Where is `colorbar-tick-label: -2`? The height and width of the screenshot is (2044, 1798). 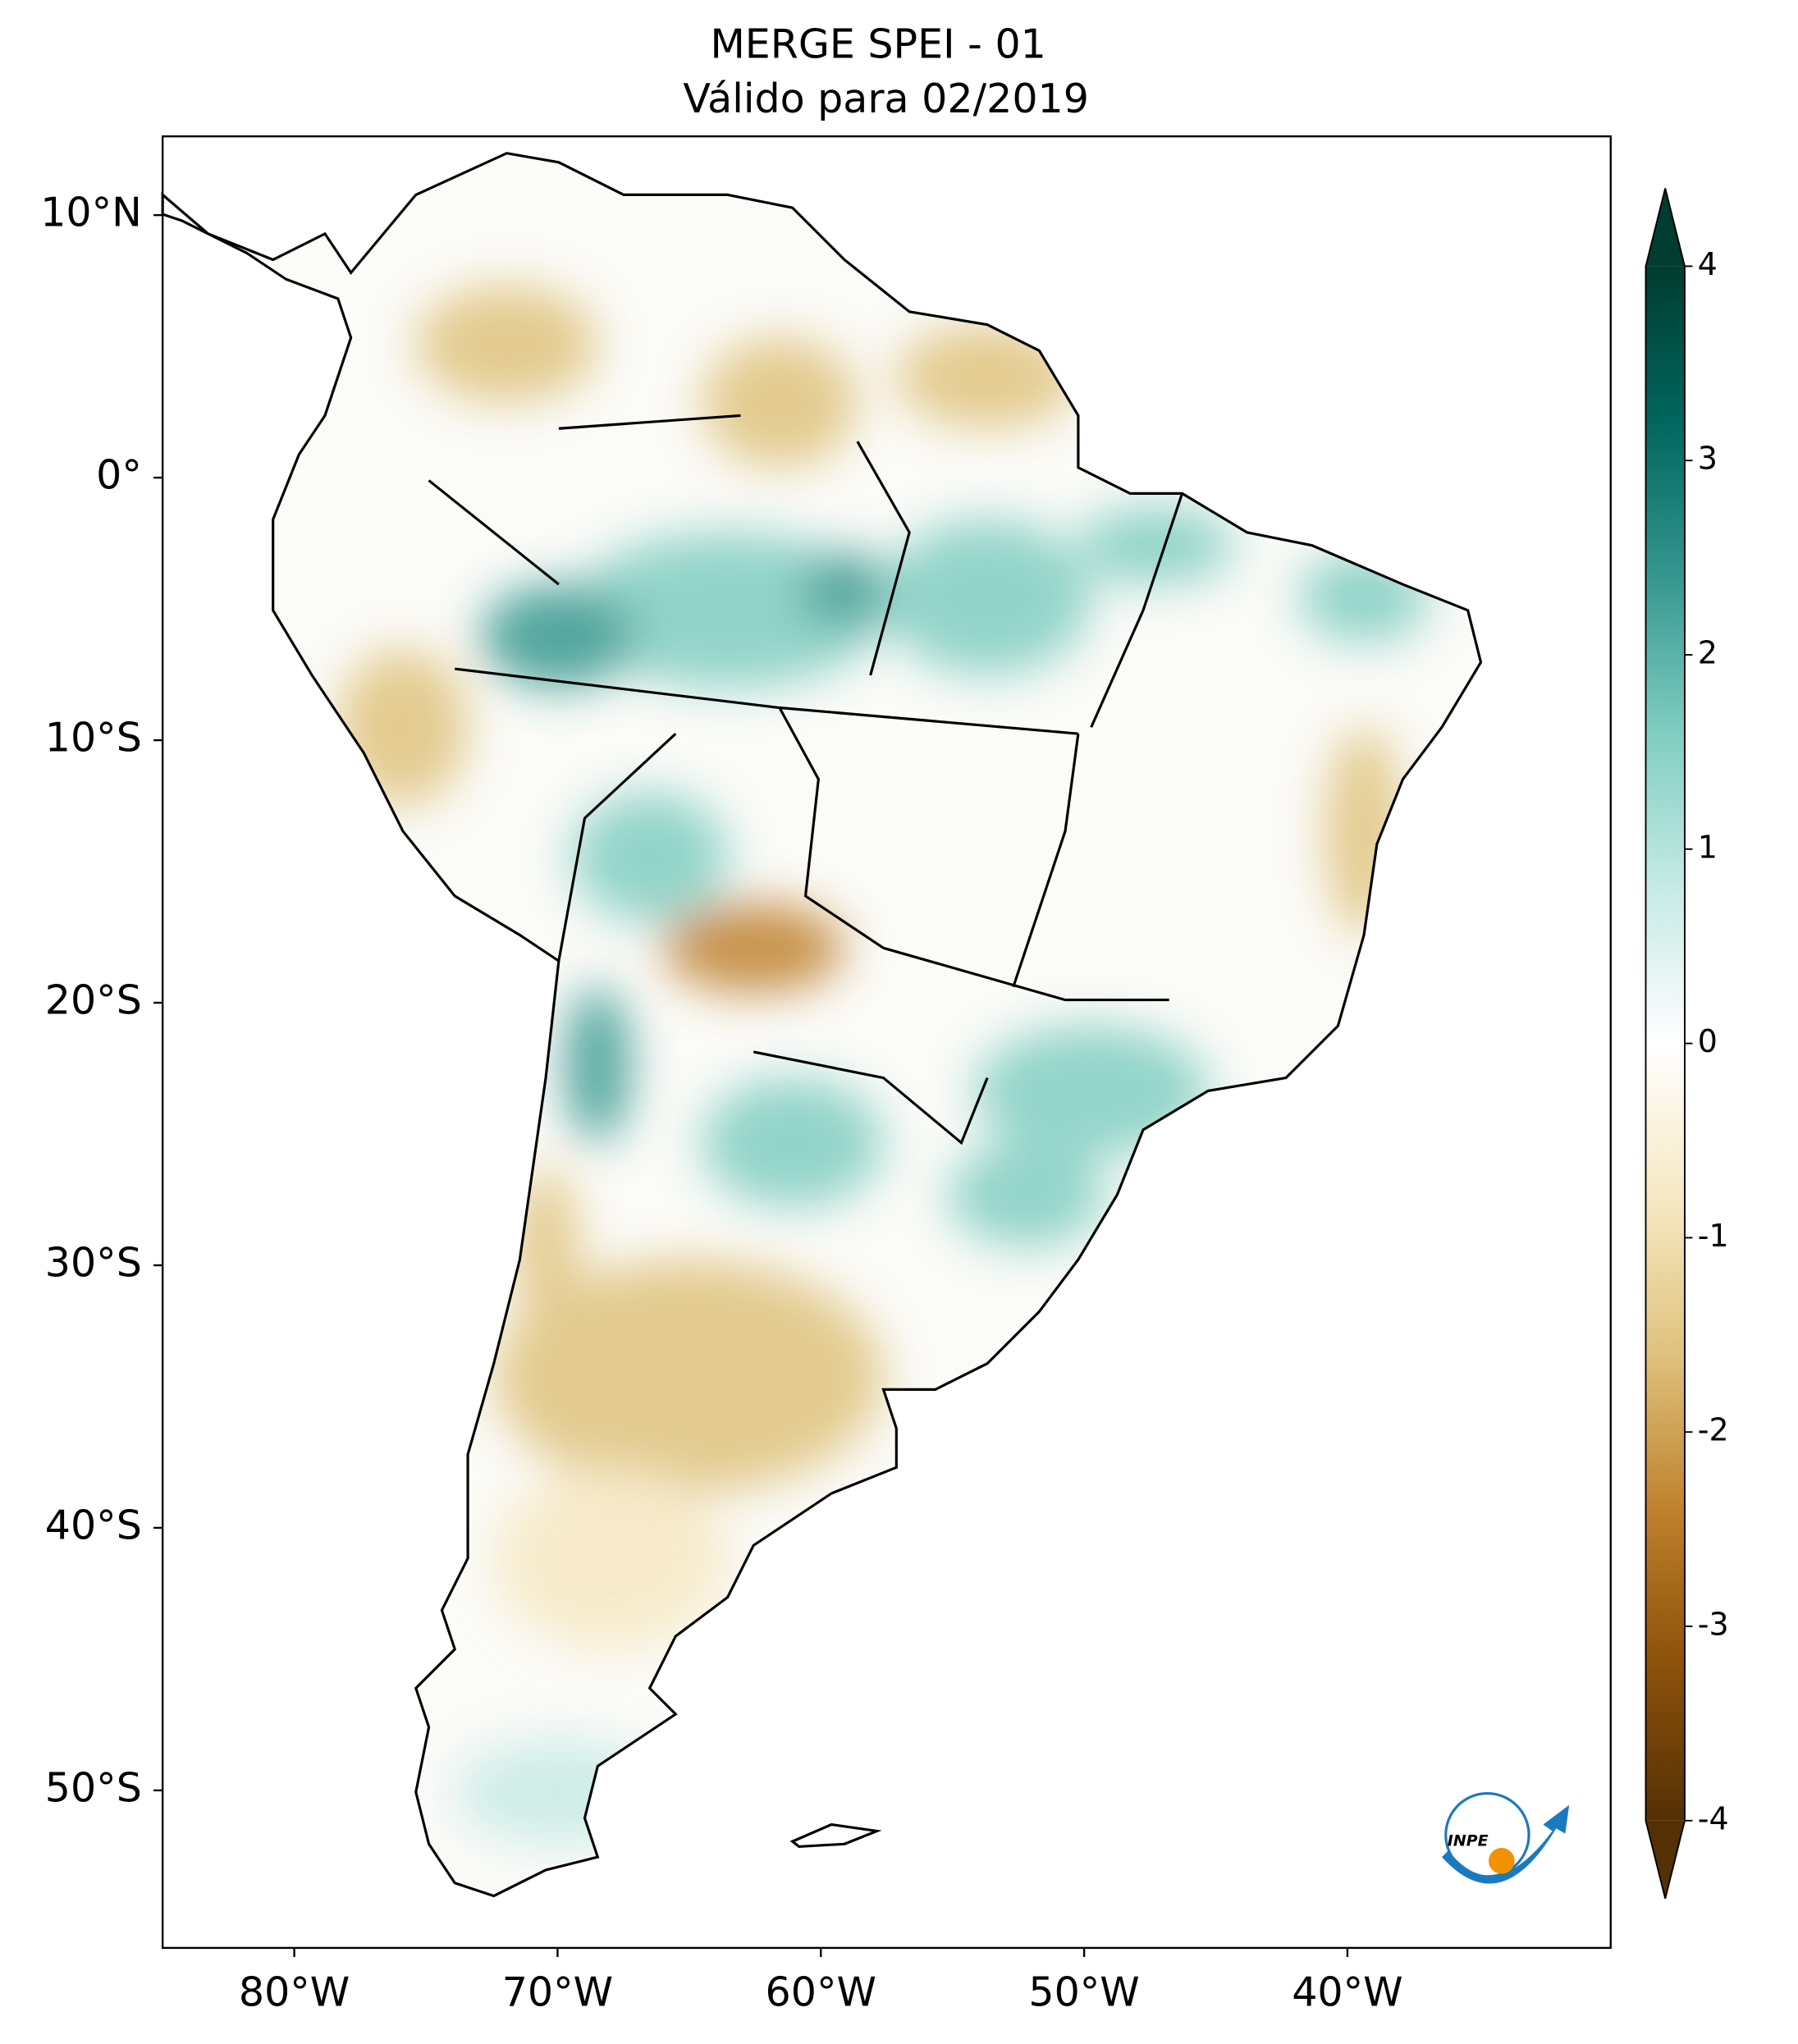 colorbar-tick-label: -2 is located at coordinates (1713, 1430).